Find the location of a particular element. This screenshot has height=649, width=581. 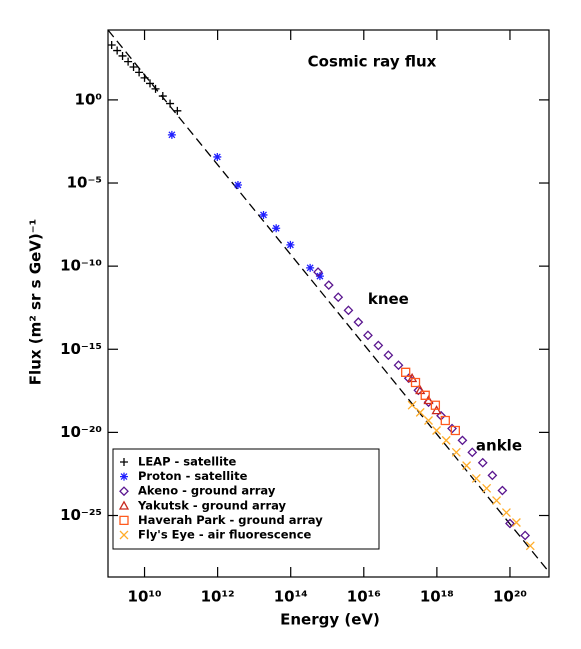

legend-label: Fly's Eye - air fluorescence is located at coordinates (225, 535).